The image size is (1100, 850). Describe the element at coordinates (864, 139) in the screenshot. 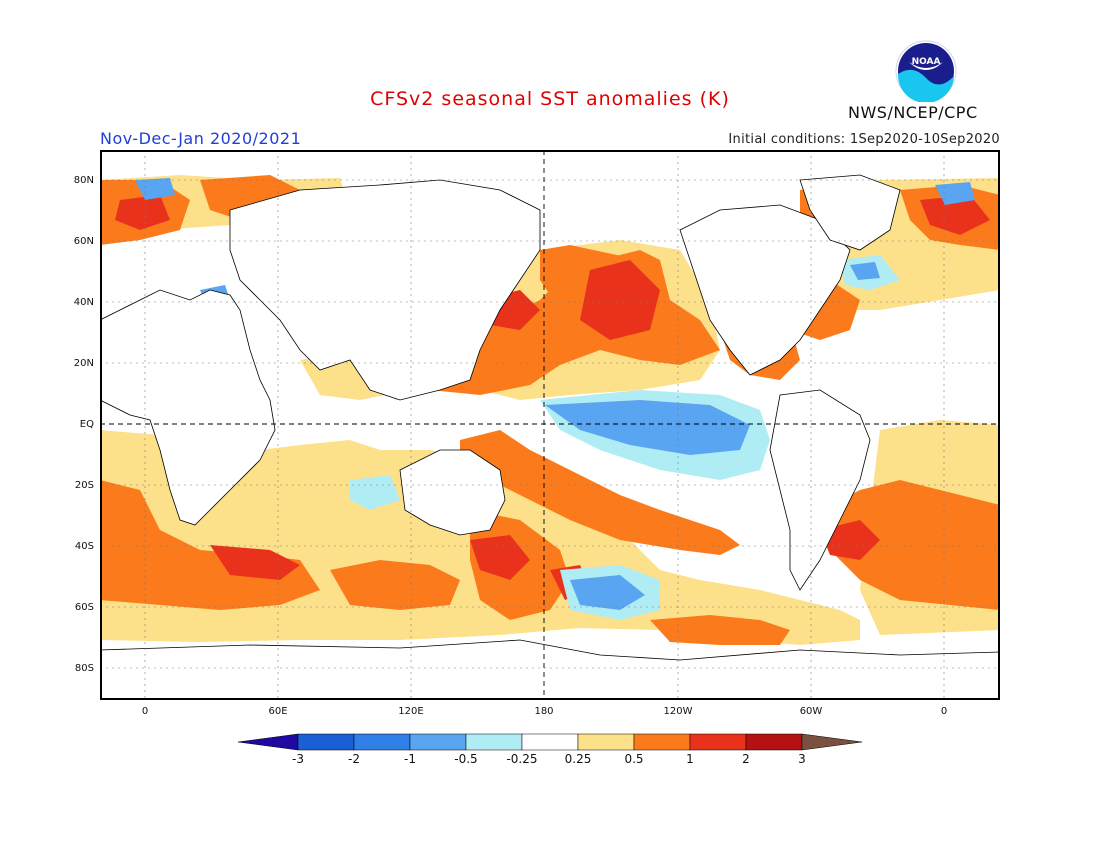

I see `initial-conditions-label: Initial conditions: 1Sep2020-10Sep2020` at that location.